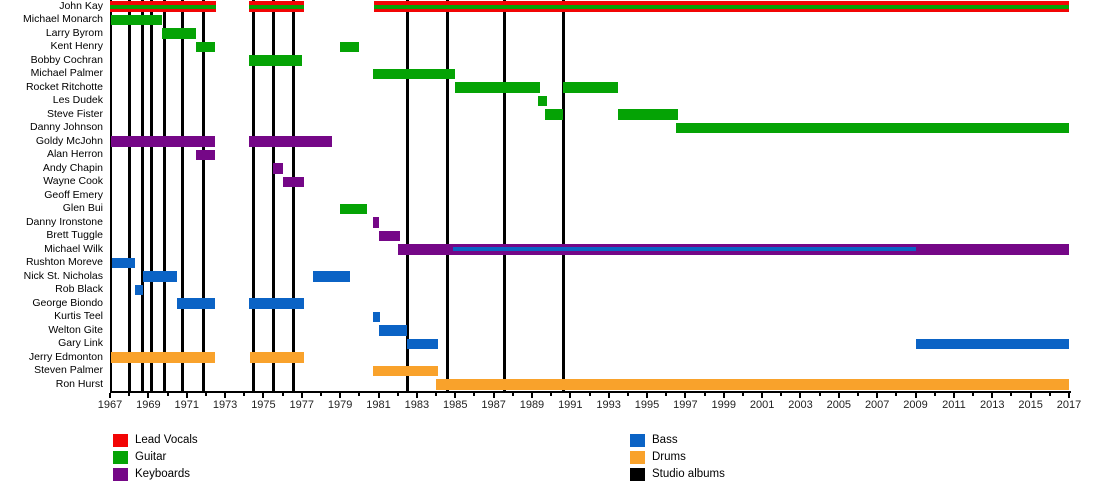 This screenshot has width=1100, height=500. I want to click on x-tick-label: 2009, so click(915, 405).